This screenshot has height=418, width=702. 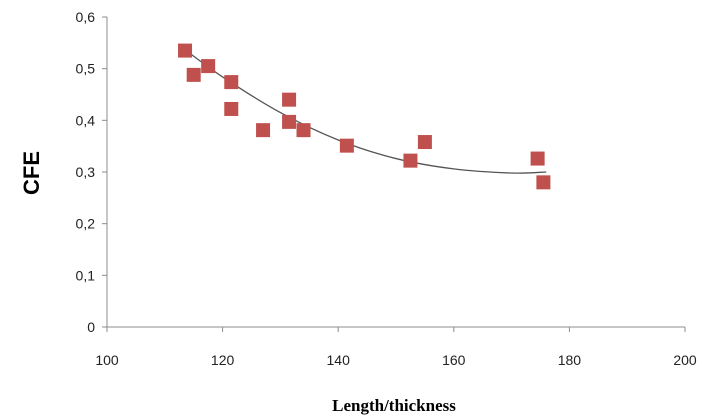 What do you see at coordinates (86, 172) in the screenshot?
I see `y-tick-label: 0,3` at bounding box center [86, 172].